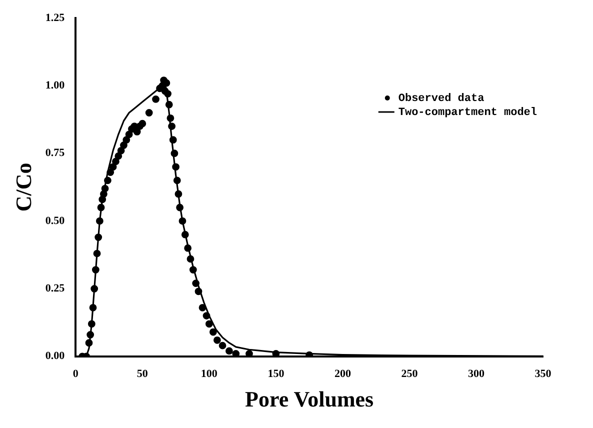  I want to click on y-axis-title: C/Co, so click(23, 187).